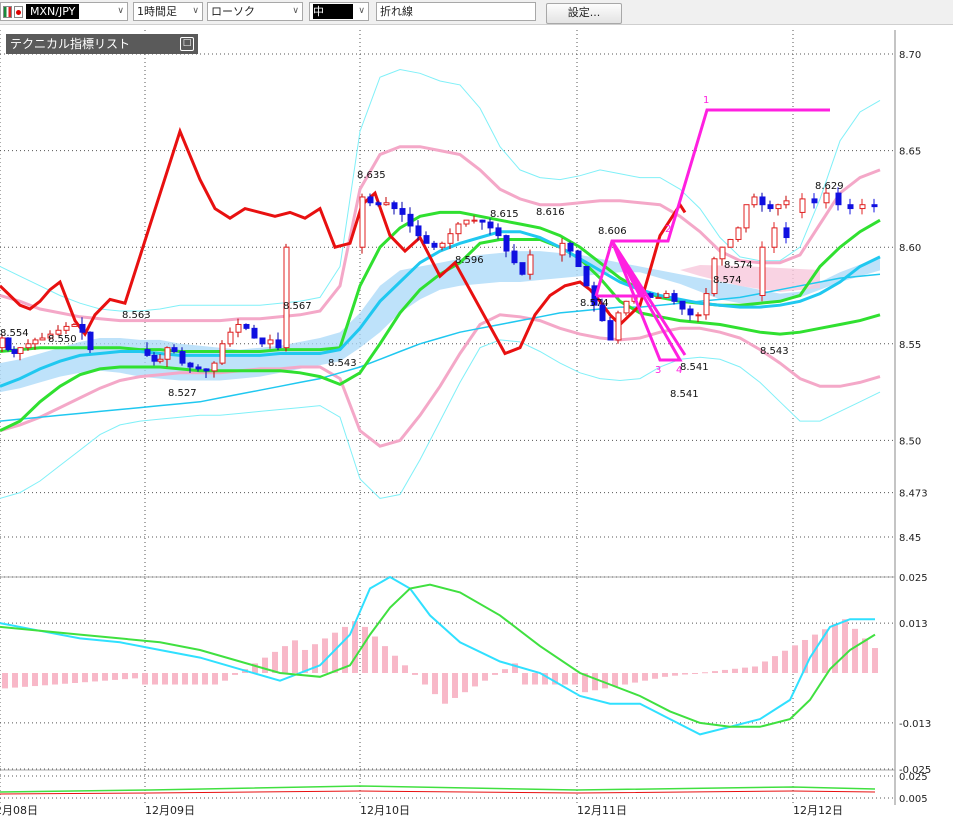  What do you see at coordinates (679, 370) in the screenshot?
I see `pattern-label-4: 4` at bounding box center [679, 370].